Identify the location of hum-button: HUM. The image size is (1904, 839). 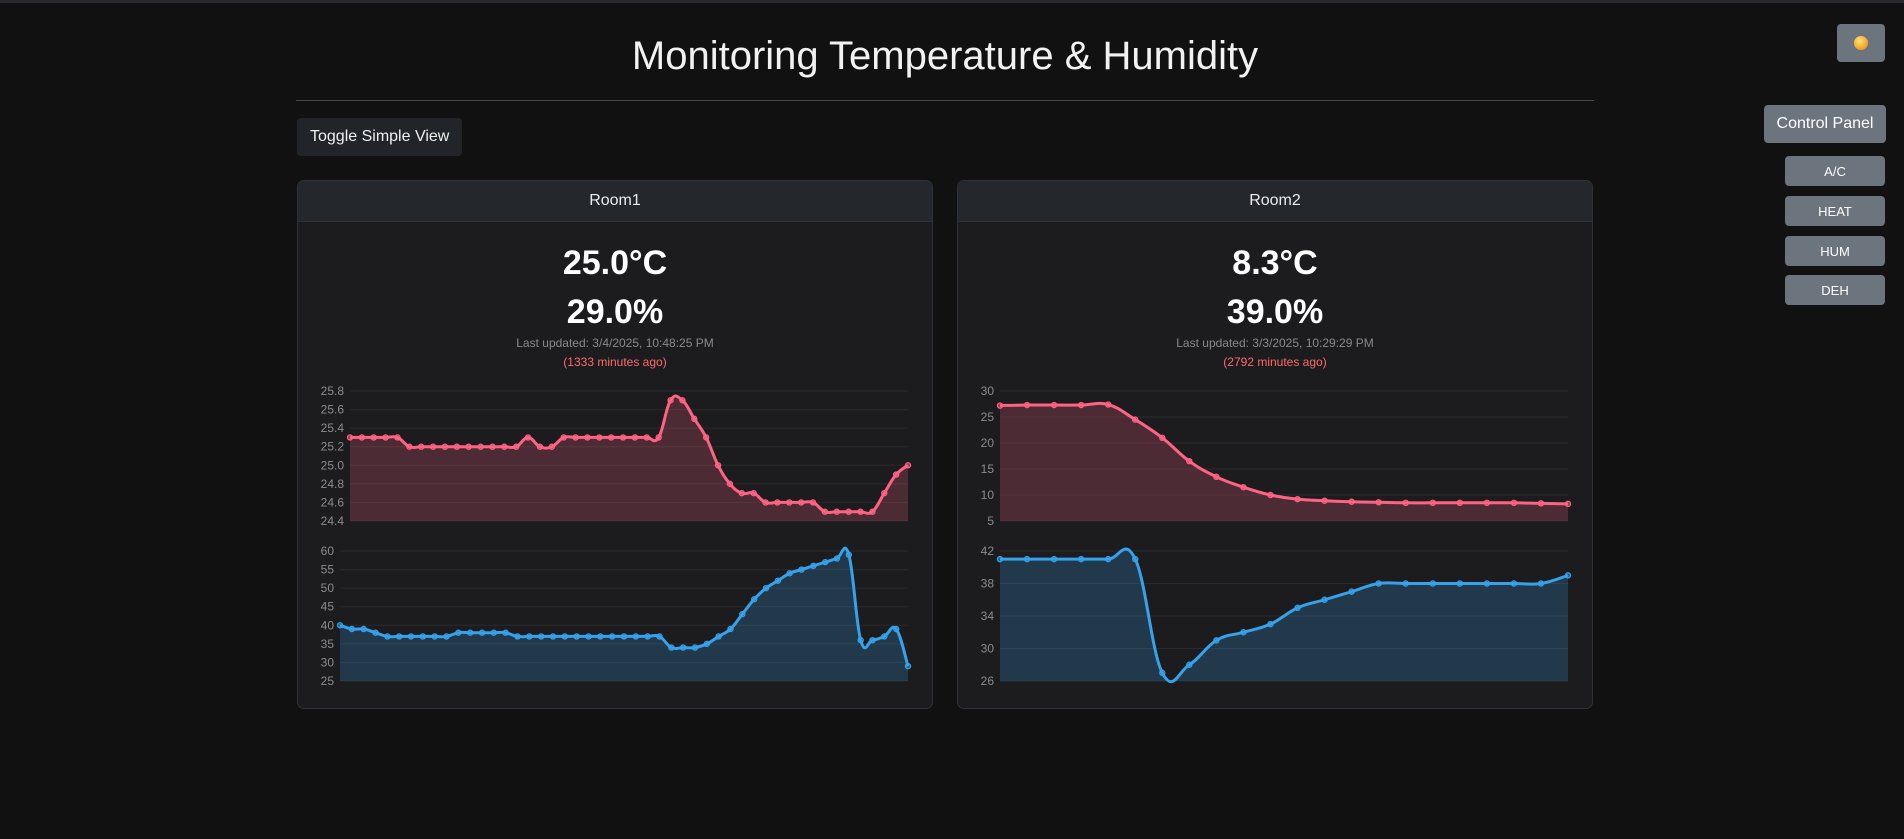
(1835, 251).